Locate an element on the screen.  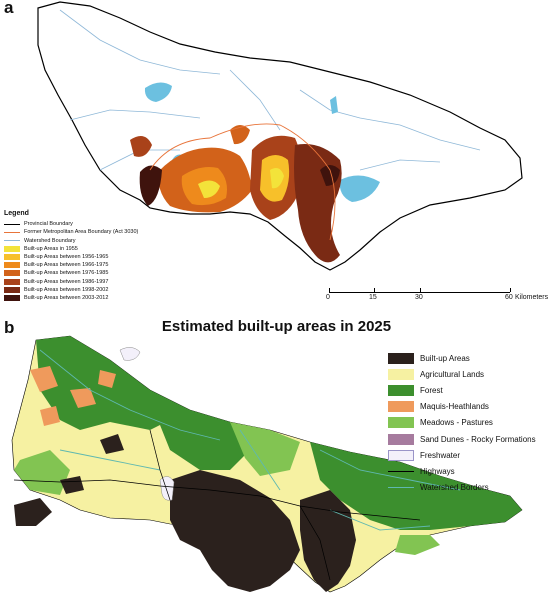
legend-item: Watershed Borders is located at coordinates (468, 488).